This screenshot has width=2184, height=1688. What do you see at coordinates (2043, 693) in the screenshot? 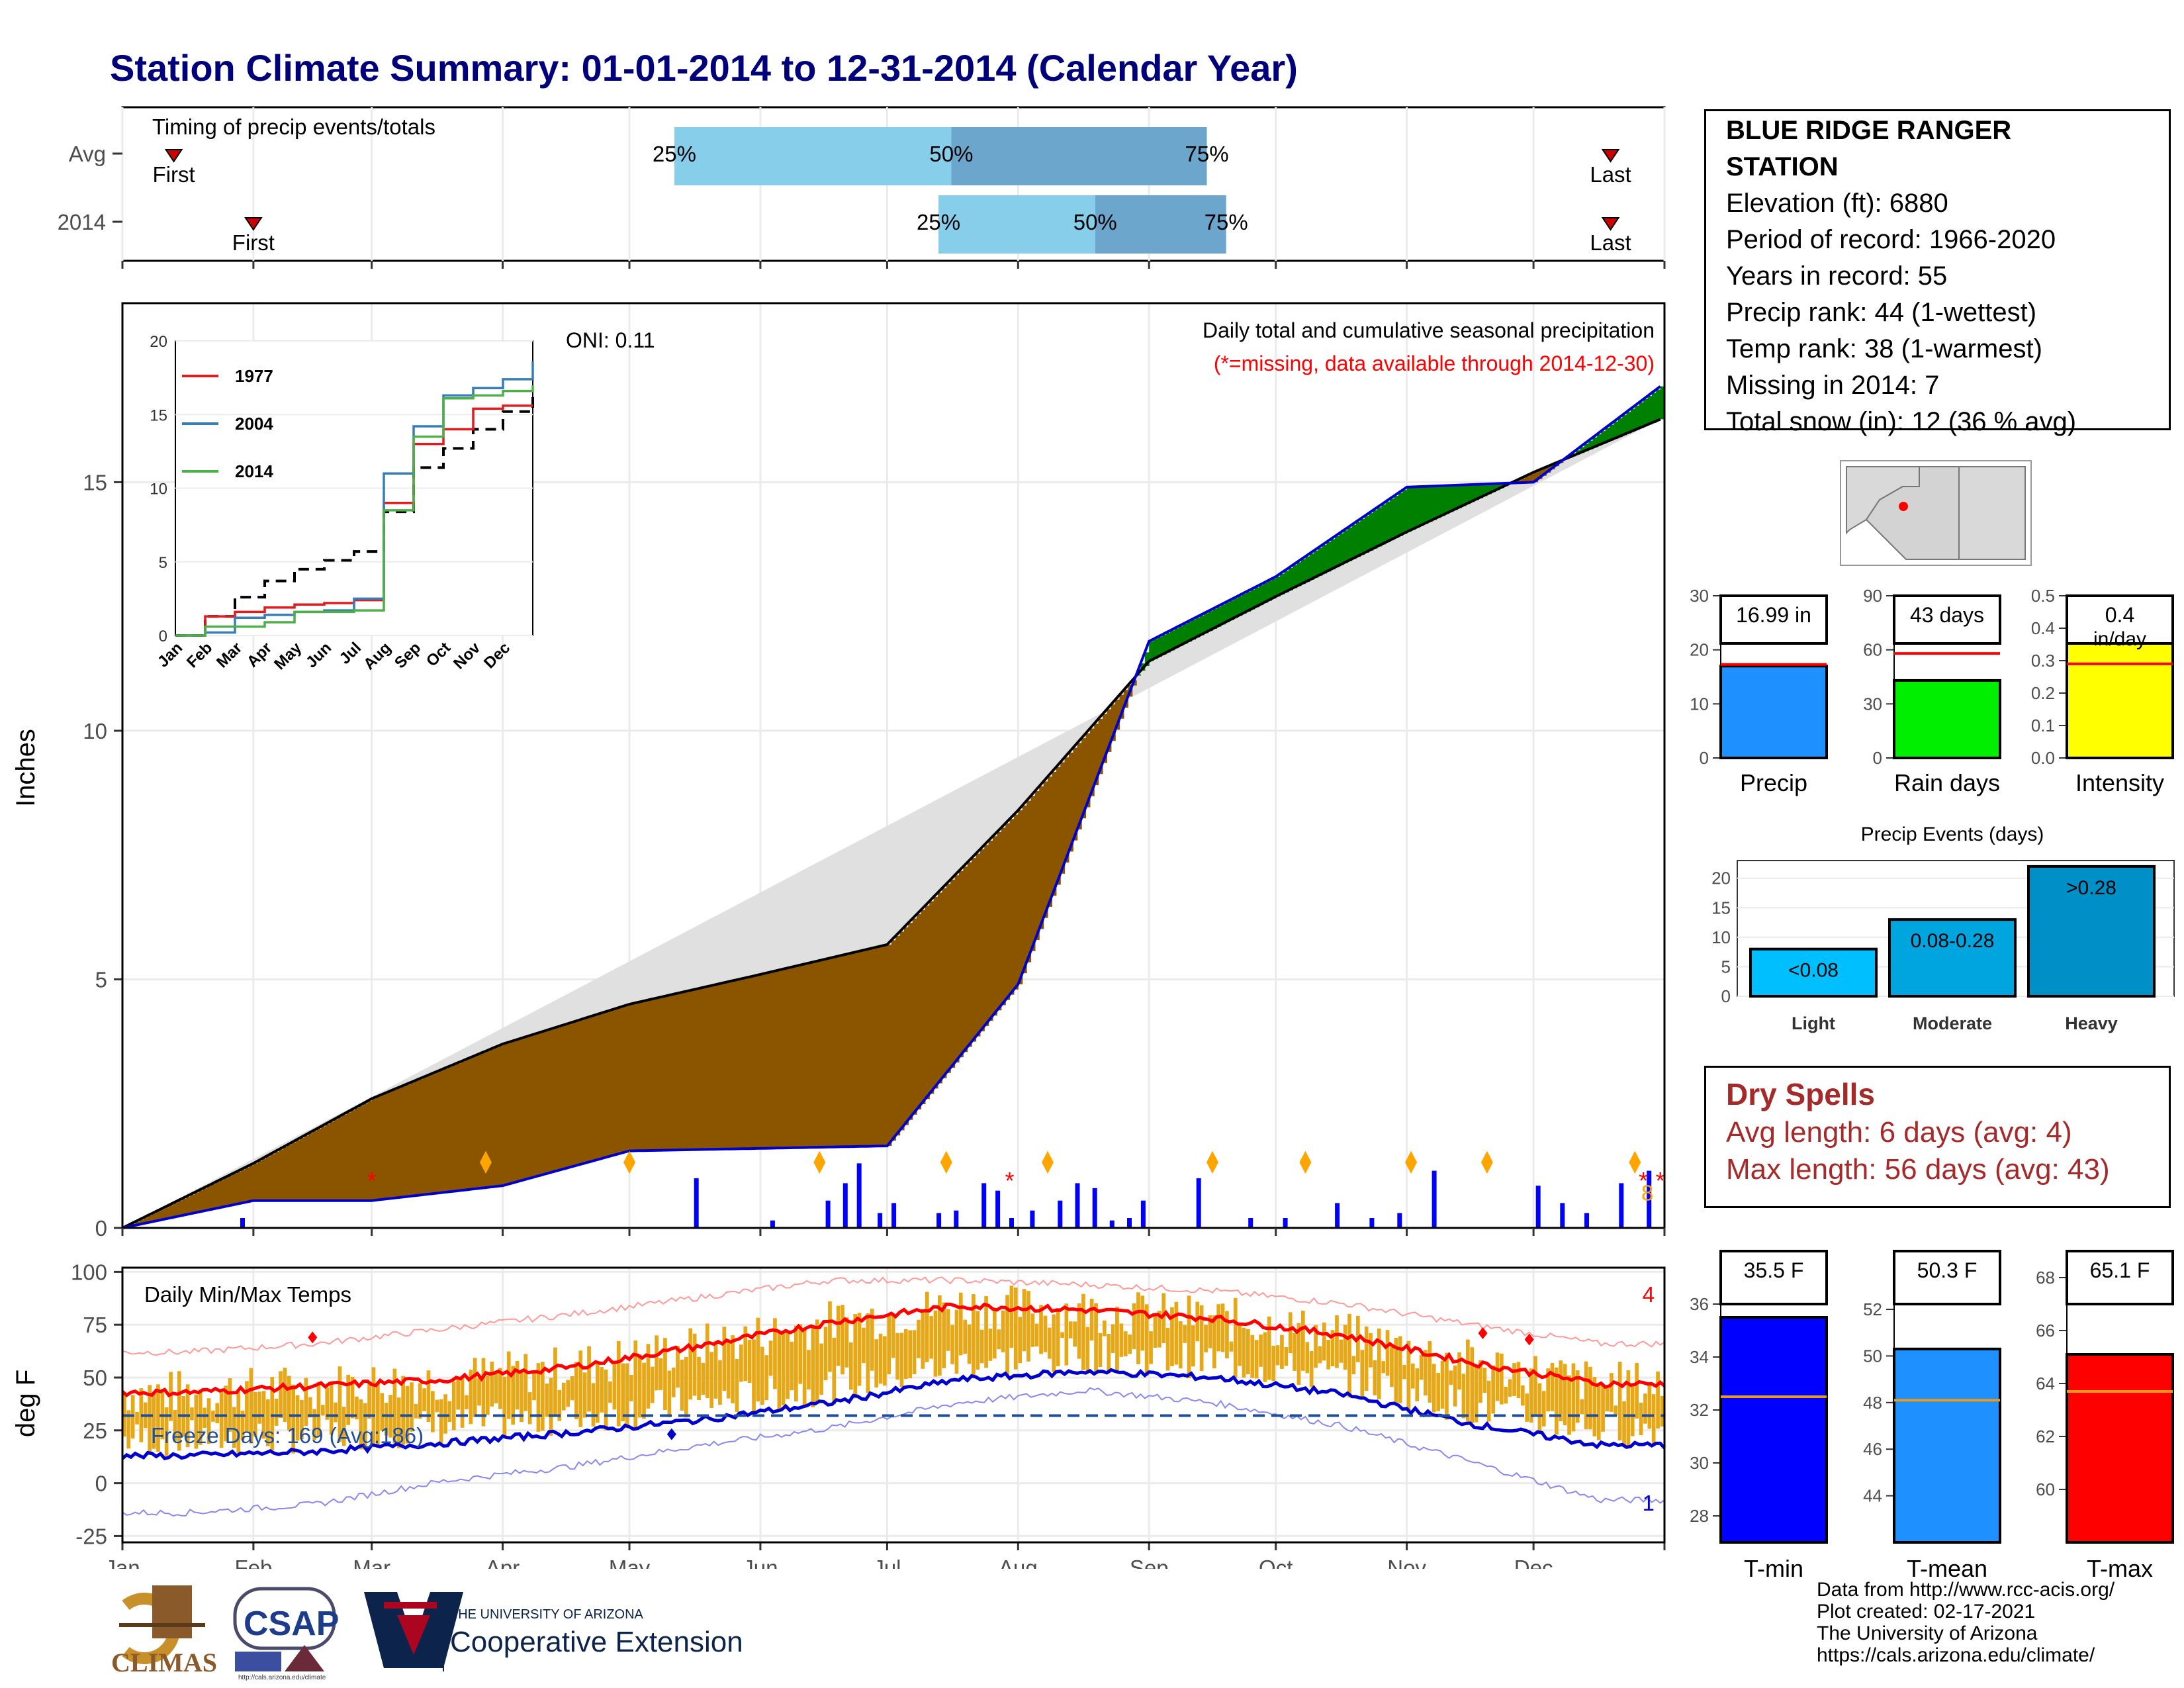
I see `summary-y-tick-label: 0.2` at bounding box center [2043, 693].